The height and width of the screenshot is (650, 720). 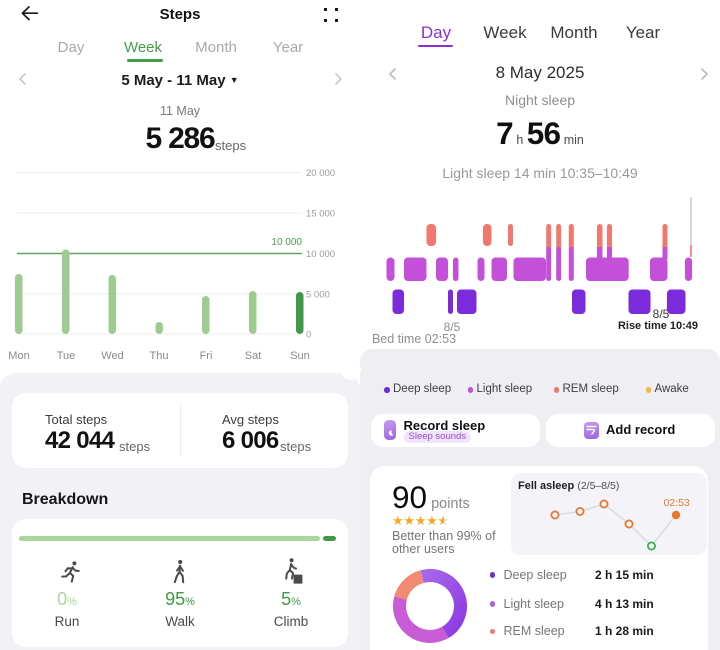 What do you see at coordinates (318, 295) in the screenshot?
I see `svg-text: 5 000` at bounding box center [318, 295].